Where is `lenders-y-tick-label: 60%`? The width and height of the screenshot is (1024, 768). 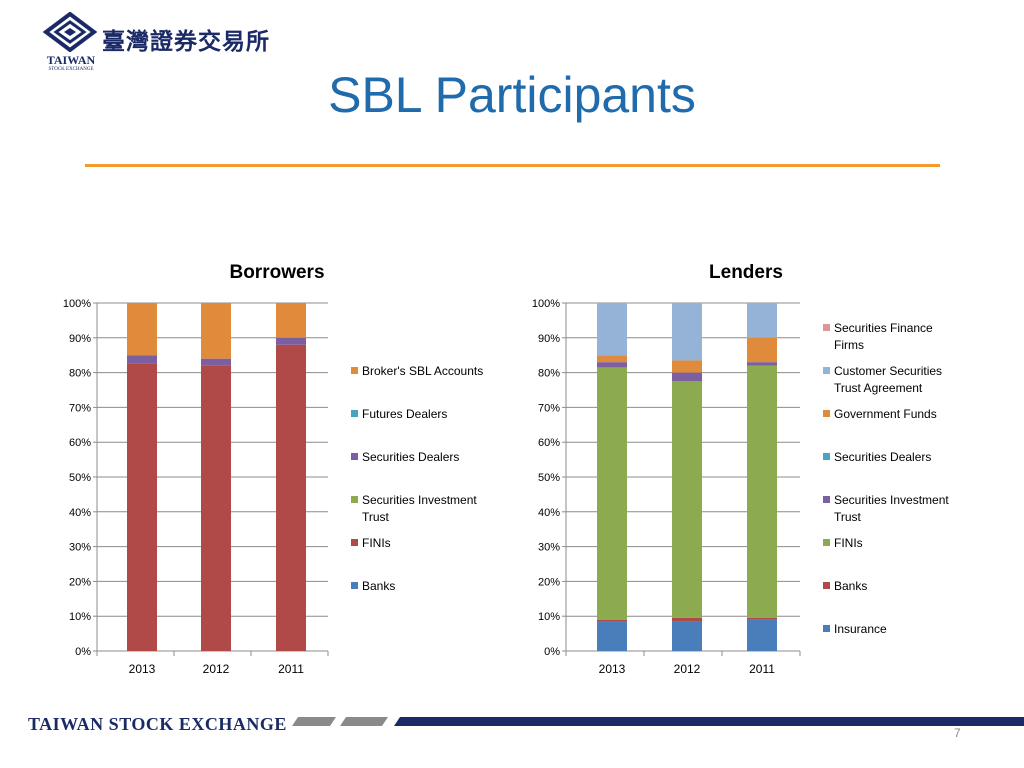 lenders-y-tick-label: 60% is located at coordinates (549, 443).